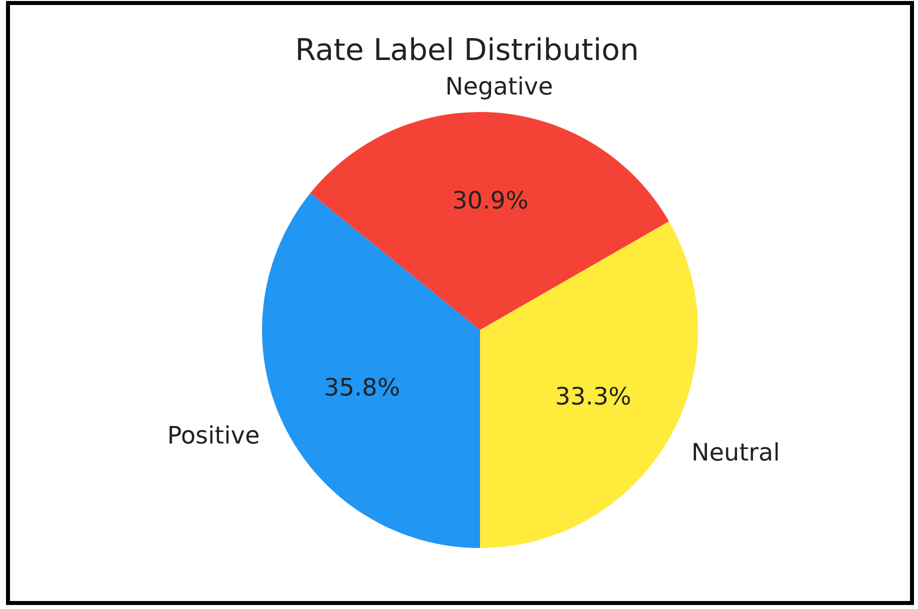 The width and height of the screenshot is (918, 609). I want to click on slice-label: Negative, so click(499, 86).